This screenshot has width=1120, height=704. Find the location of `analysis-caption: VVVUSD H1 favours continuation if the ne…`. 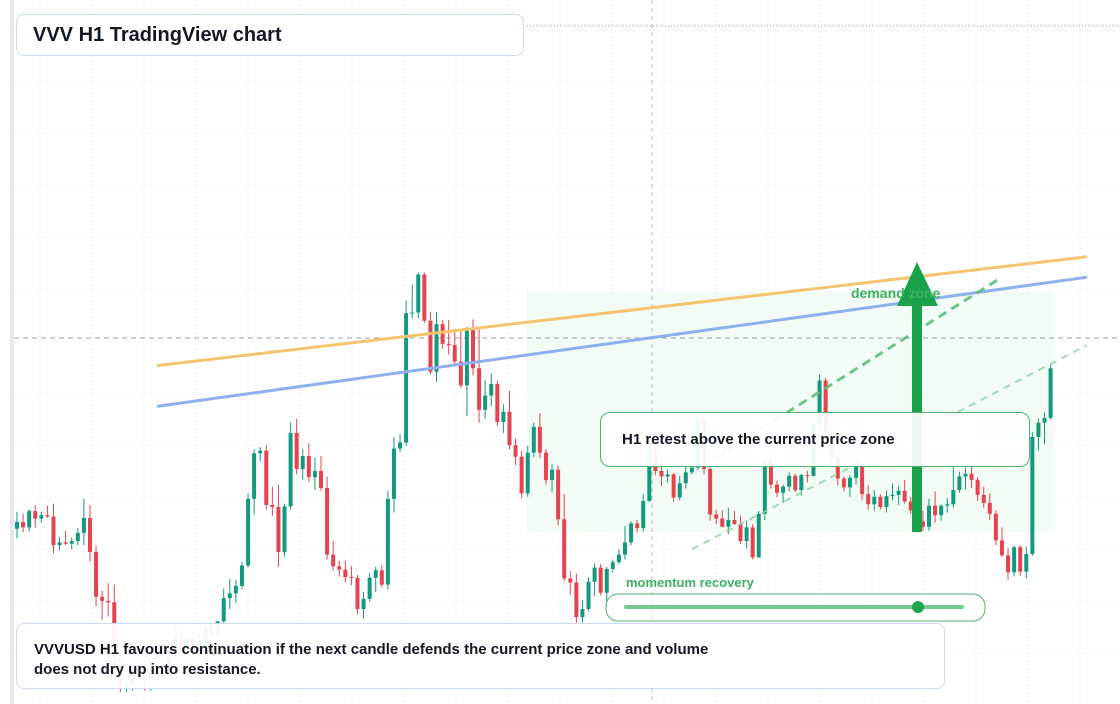

analysis-caption: VVVUSD H1 favours continuation if the ne… is located at coordinates (480, 656).